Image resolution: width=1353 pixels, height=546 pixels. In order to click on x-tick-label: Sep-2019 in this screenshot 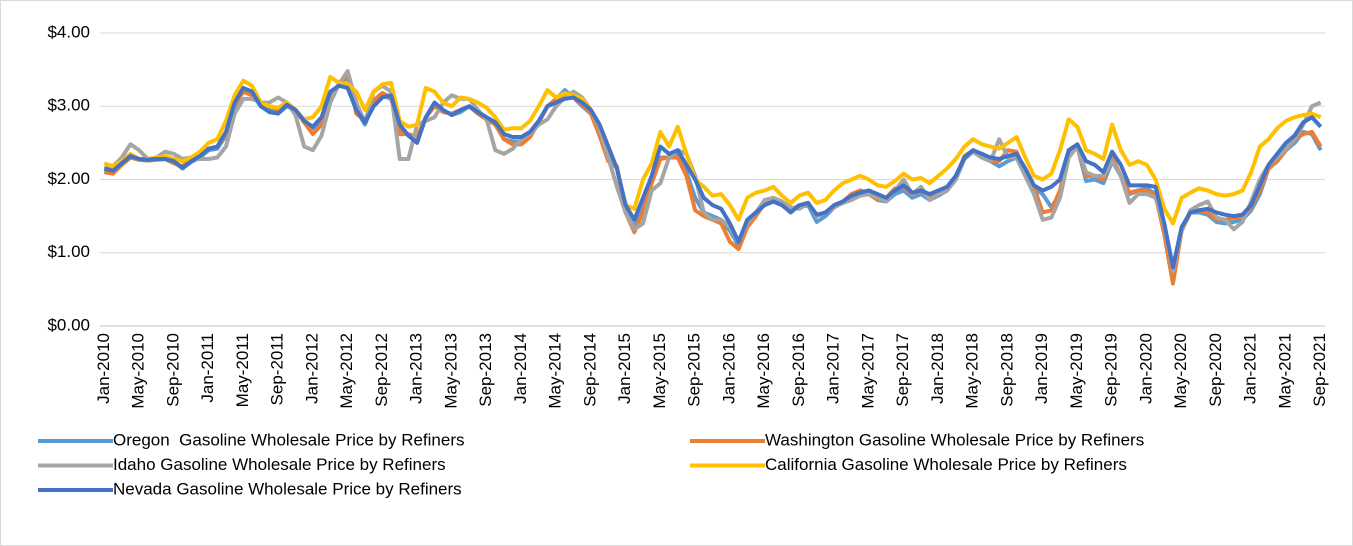, I will do `click(1111, 370)`.